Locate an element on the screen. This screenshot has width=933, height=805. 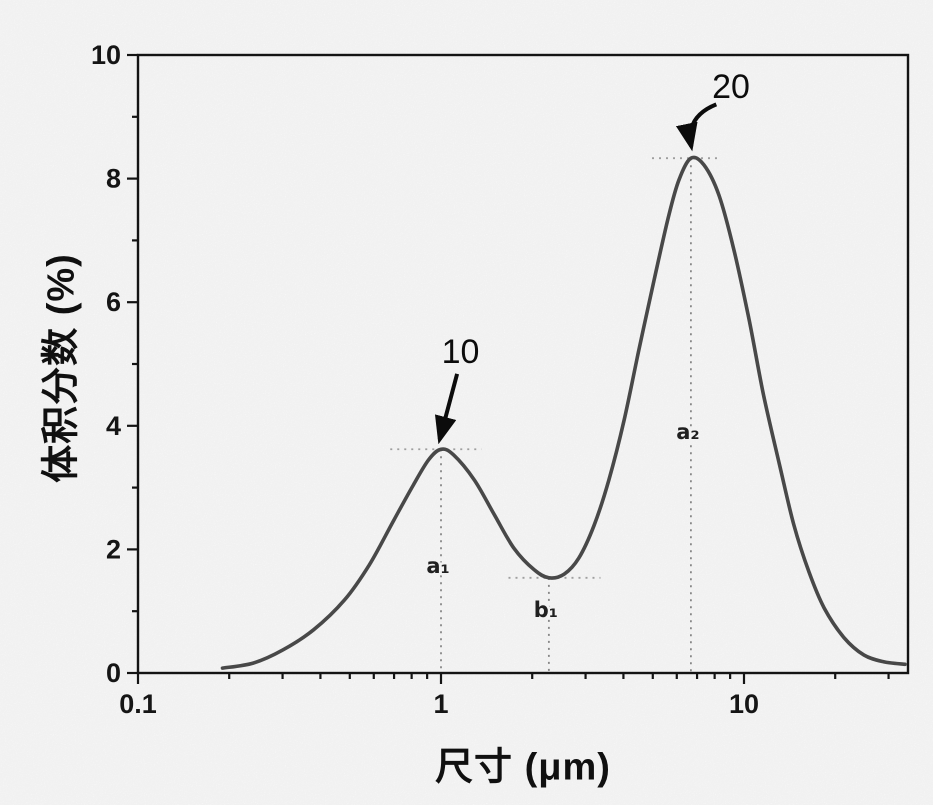
y-tick-label: 0 is located at coordinates (113, 673).